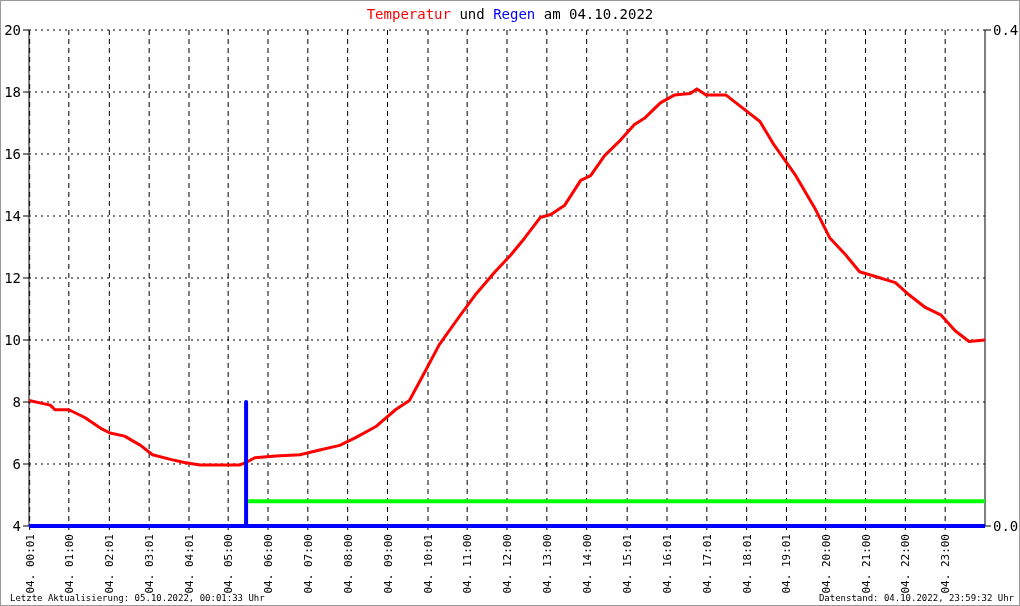 The height and width of the screenshot is (606, 1020). What do you see at coordinates (308, 564) in the screenshot?
I see `x-tick-label: 04. 07:00` at bounding box center [308, 564].